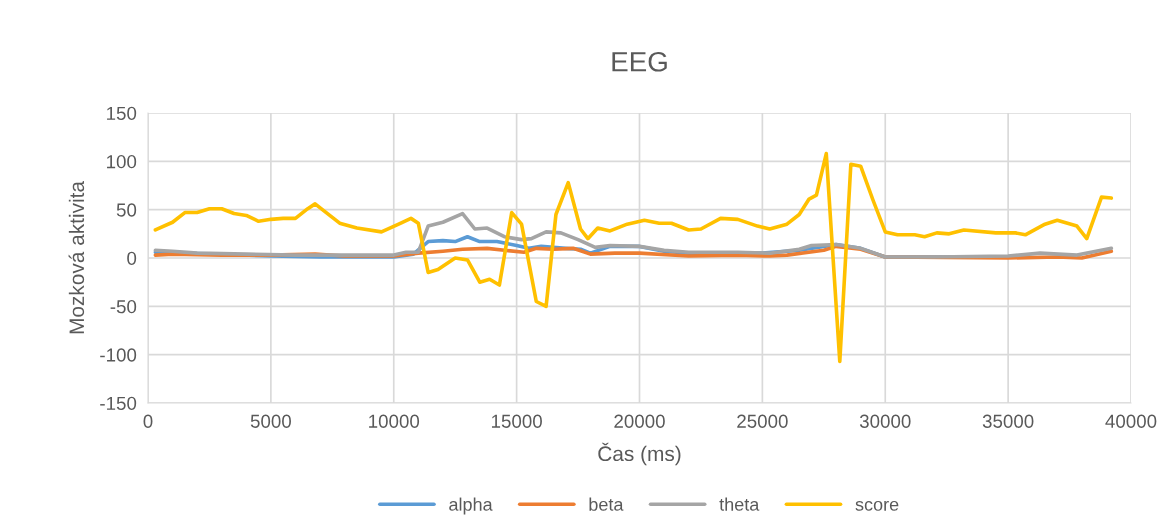 This screenshot has height=527, width=1169. Describe the element at coordinates (122, 113) in the screenshot. I see `y-tick-label: 150` at that location.